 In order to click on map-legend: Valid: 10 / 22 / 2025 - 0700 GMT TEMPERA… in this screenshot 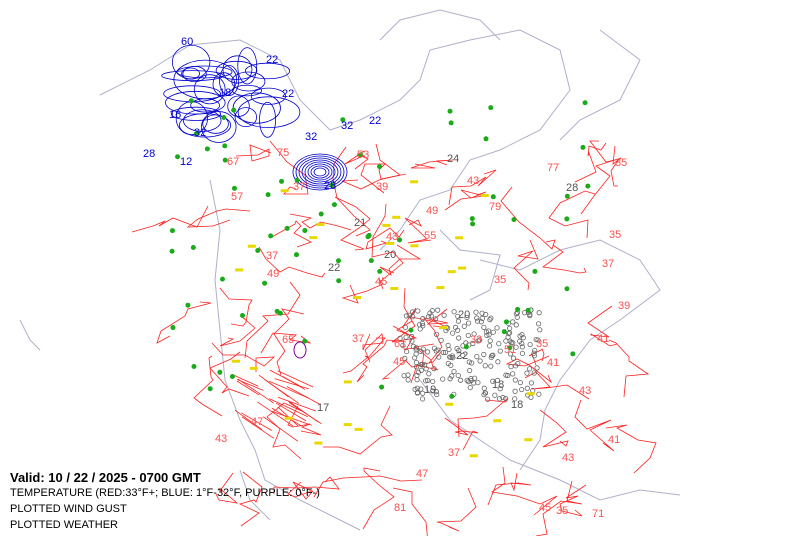, I will do `click(165, 501)`.